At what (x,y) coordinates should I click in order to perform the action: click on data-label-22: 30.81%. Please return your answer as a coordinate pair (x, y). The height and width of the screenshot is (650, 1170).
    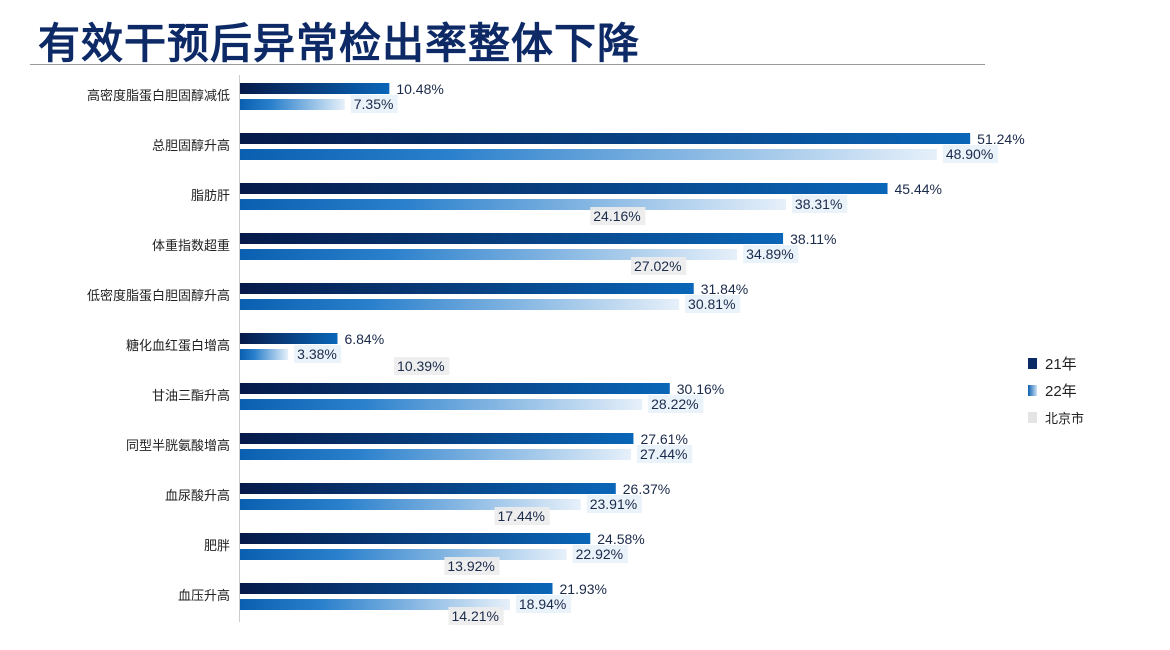
    Looking at the image, I should click on (711, 304).